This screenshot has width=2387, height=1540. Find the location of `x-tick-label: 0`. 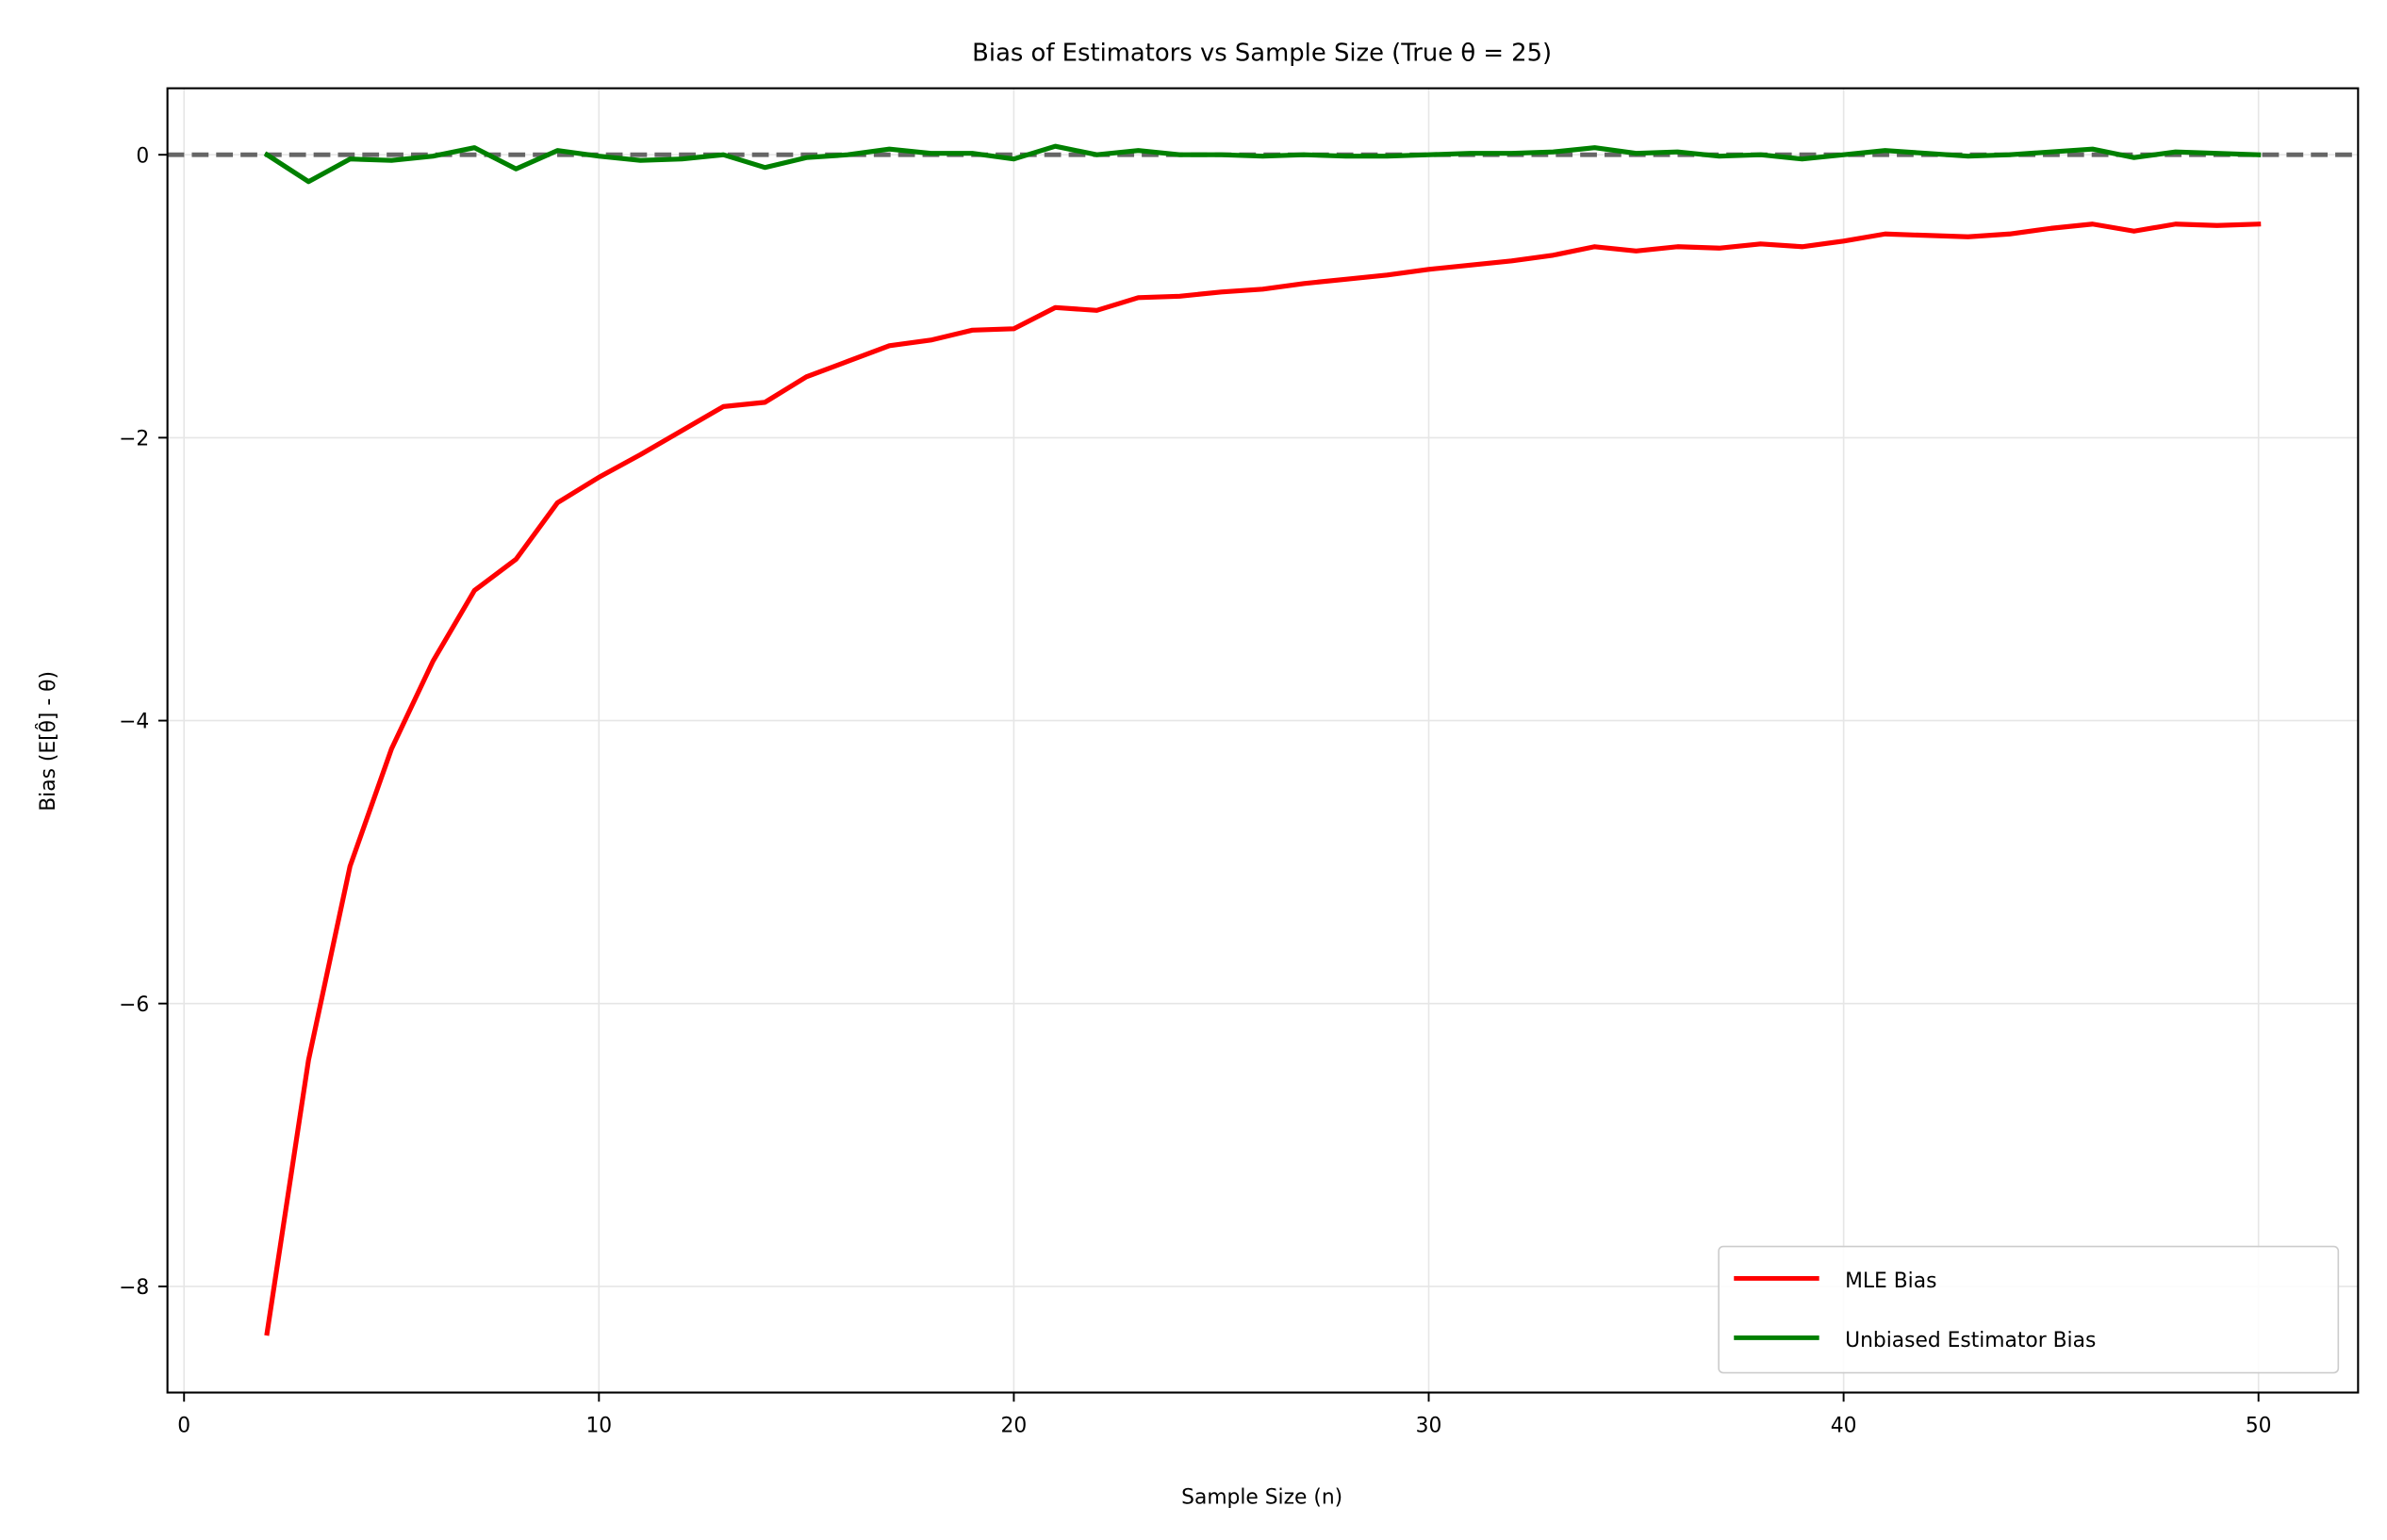

x-tick-label: 0 is located at coordinates (183, 1426).